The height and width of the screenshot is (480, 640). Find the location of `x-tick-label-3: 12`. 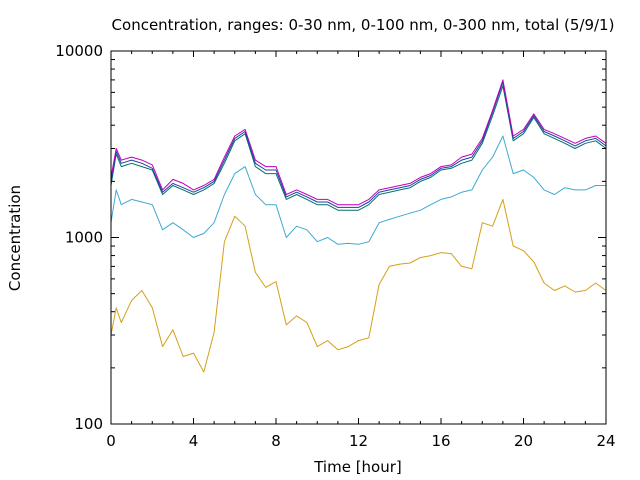

x-tick-label-3: 12 is located at coordinates (358, 441).